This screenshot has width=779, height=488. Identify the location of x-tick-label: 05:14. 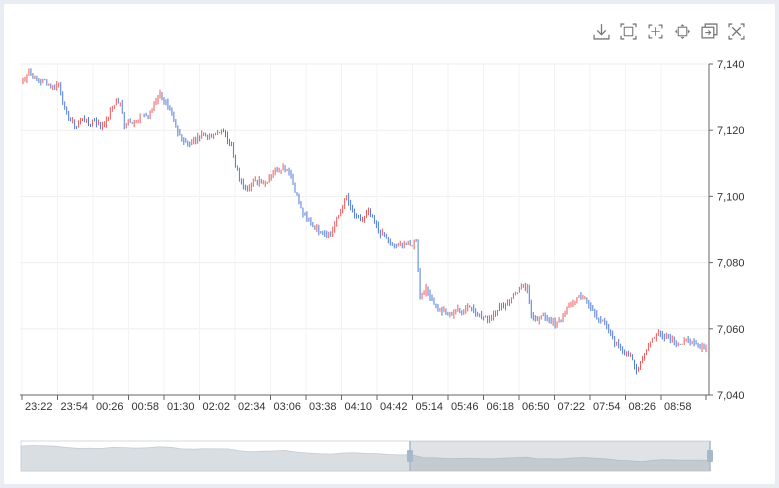
(430, 407).